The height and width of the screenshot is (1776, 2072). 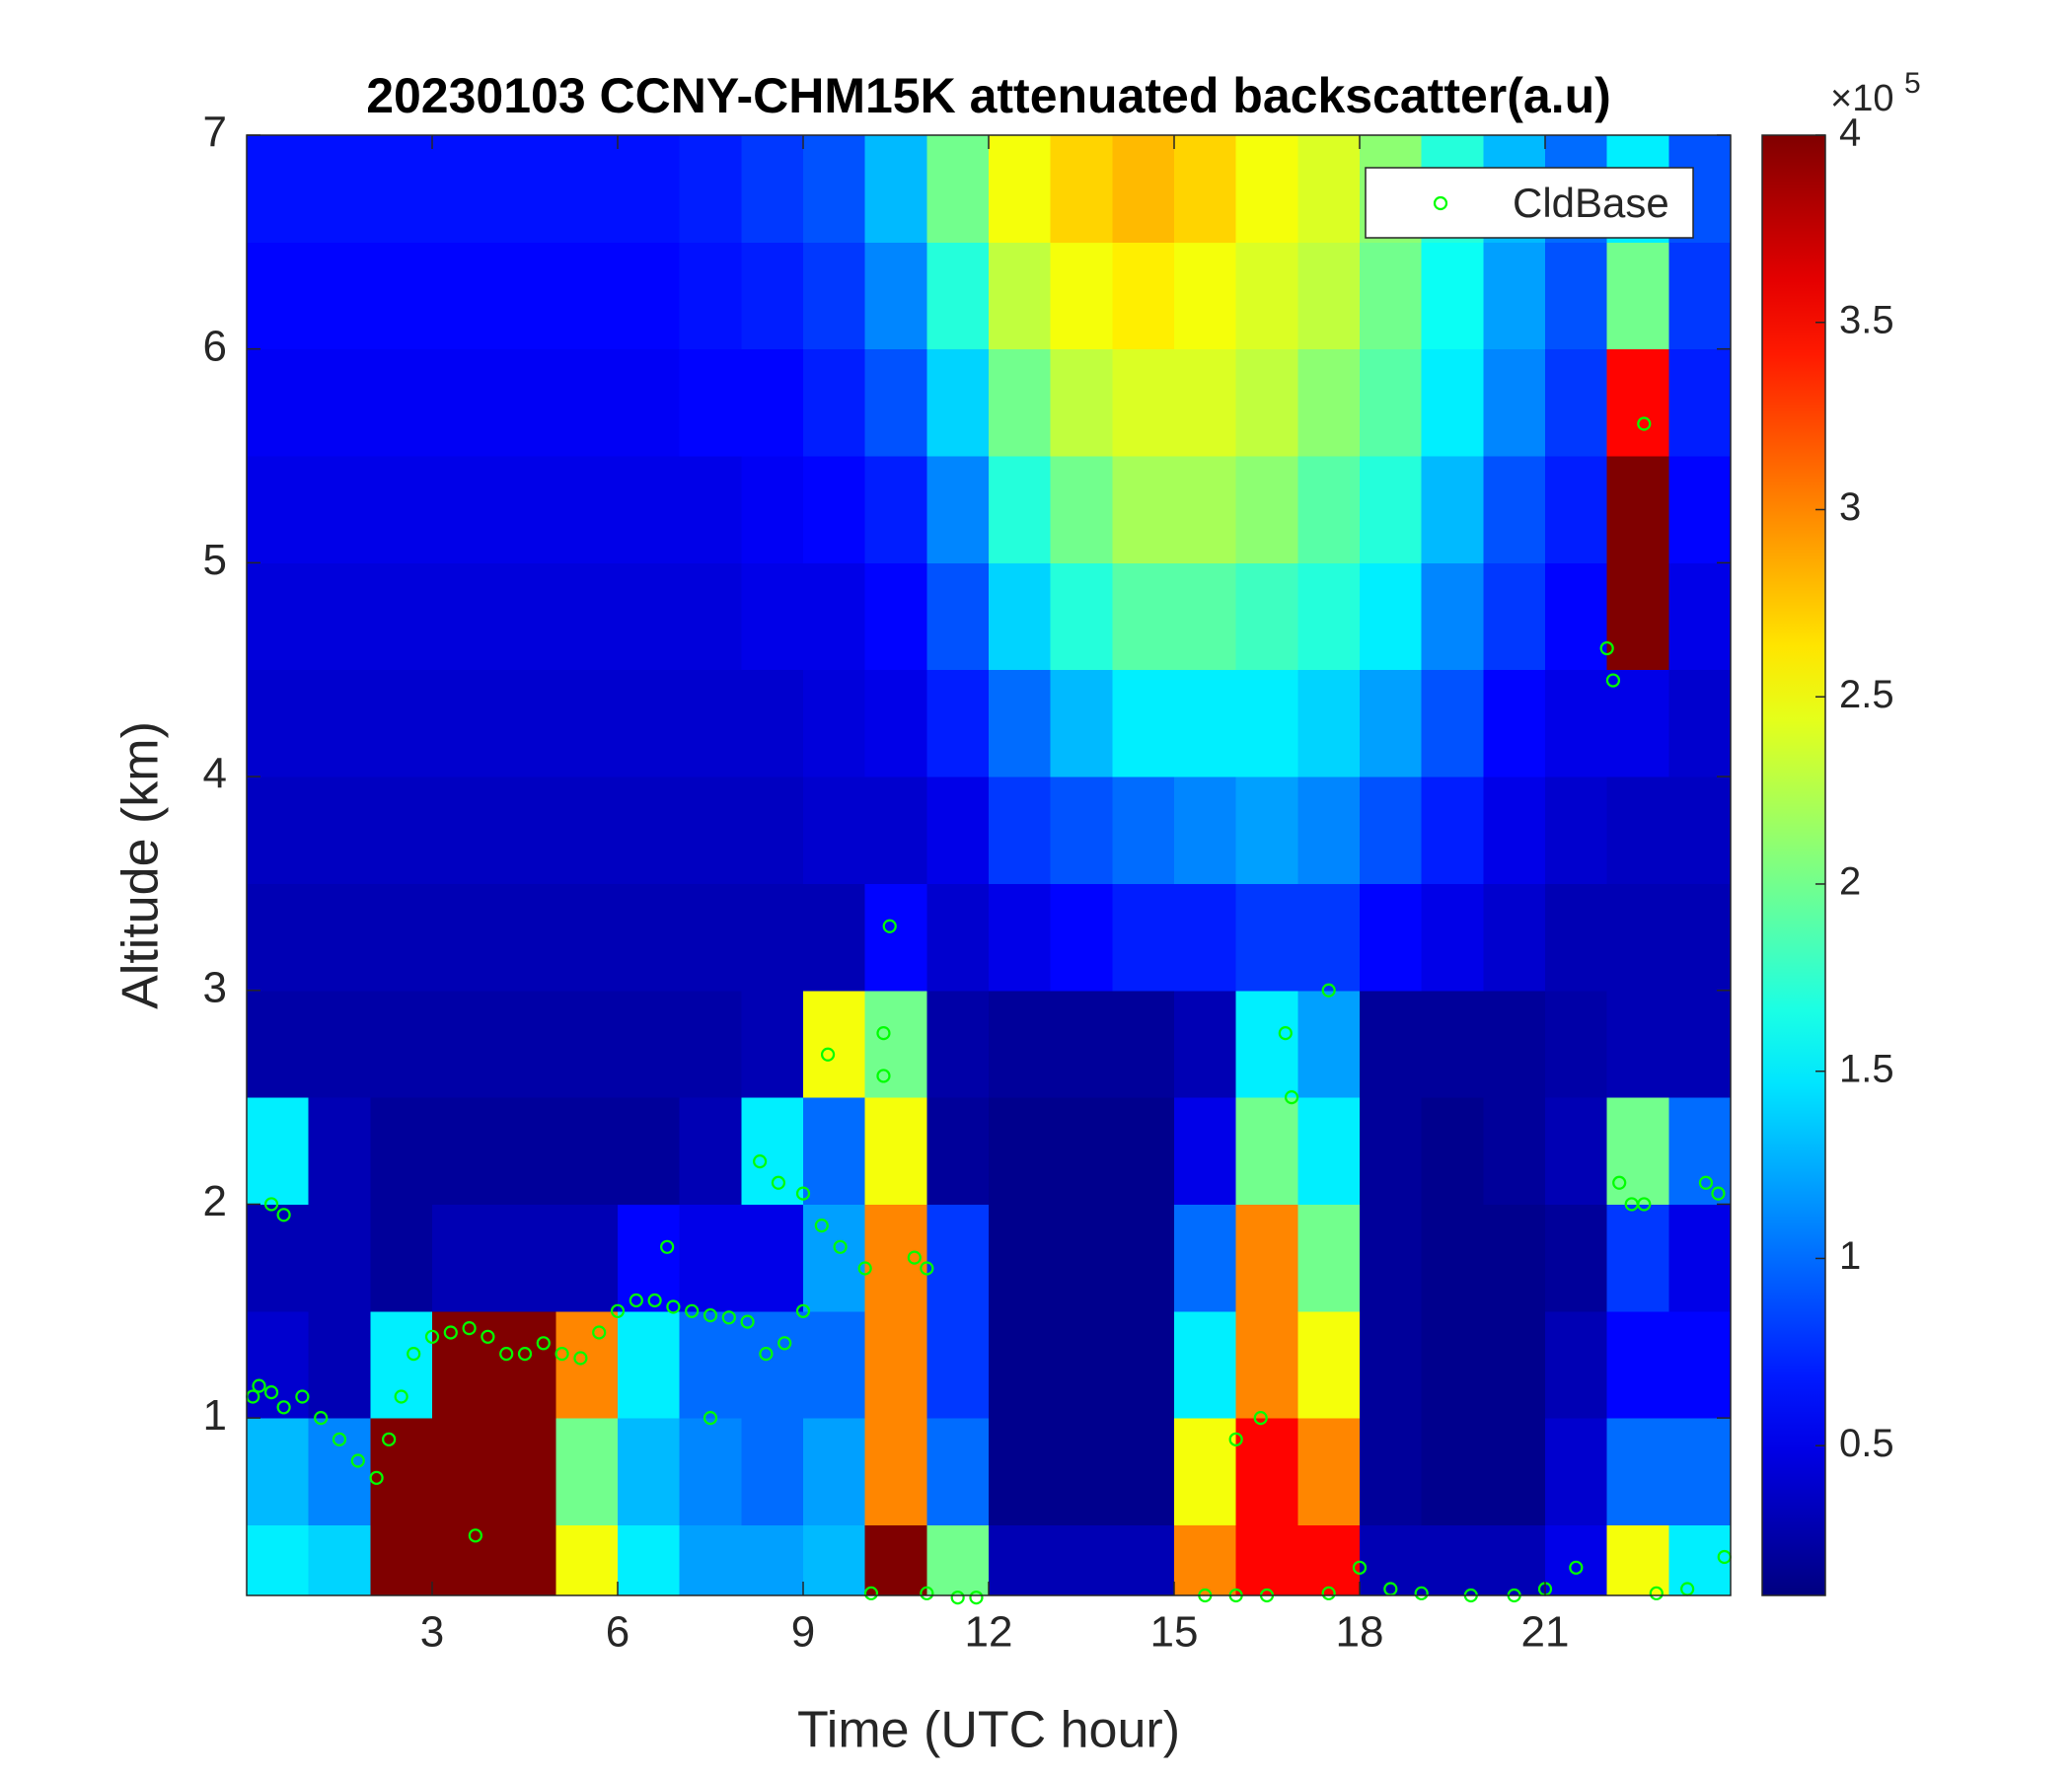 What do you see at coordinates (1867, 695) in the screenshot?
I see `colorbar-tick-label: 2.5` at bounding box center [1867, 695].